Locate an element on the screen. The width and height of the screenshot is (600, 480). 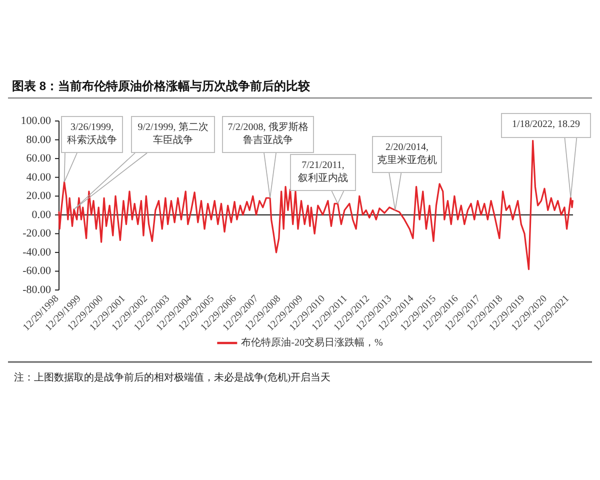
annotation: 3/26/1999, 科索沃战争 is located at coordinates (92, 134).